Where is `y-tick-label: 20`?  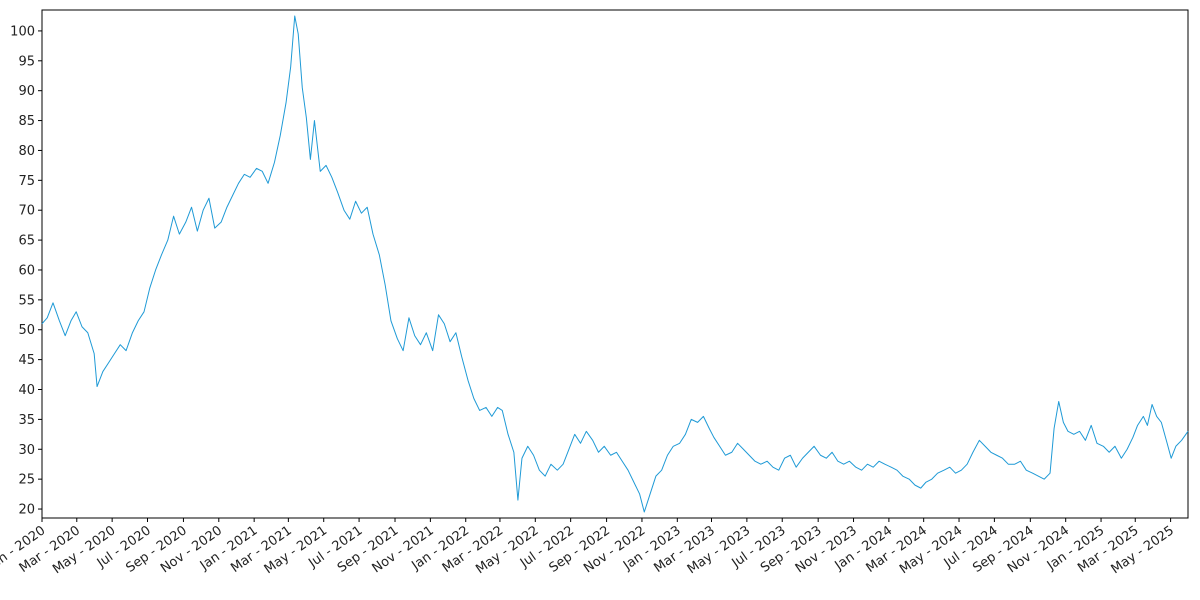 y-tick-label: 20 is located at coordinates (26, 510).